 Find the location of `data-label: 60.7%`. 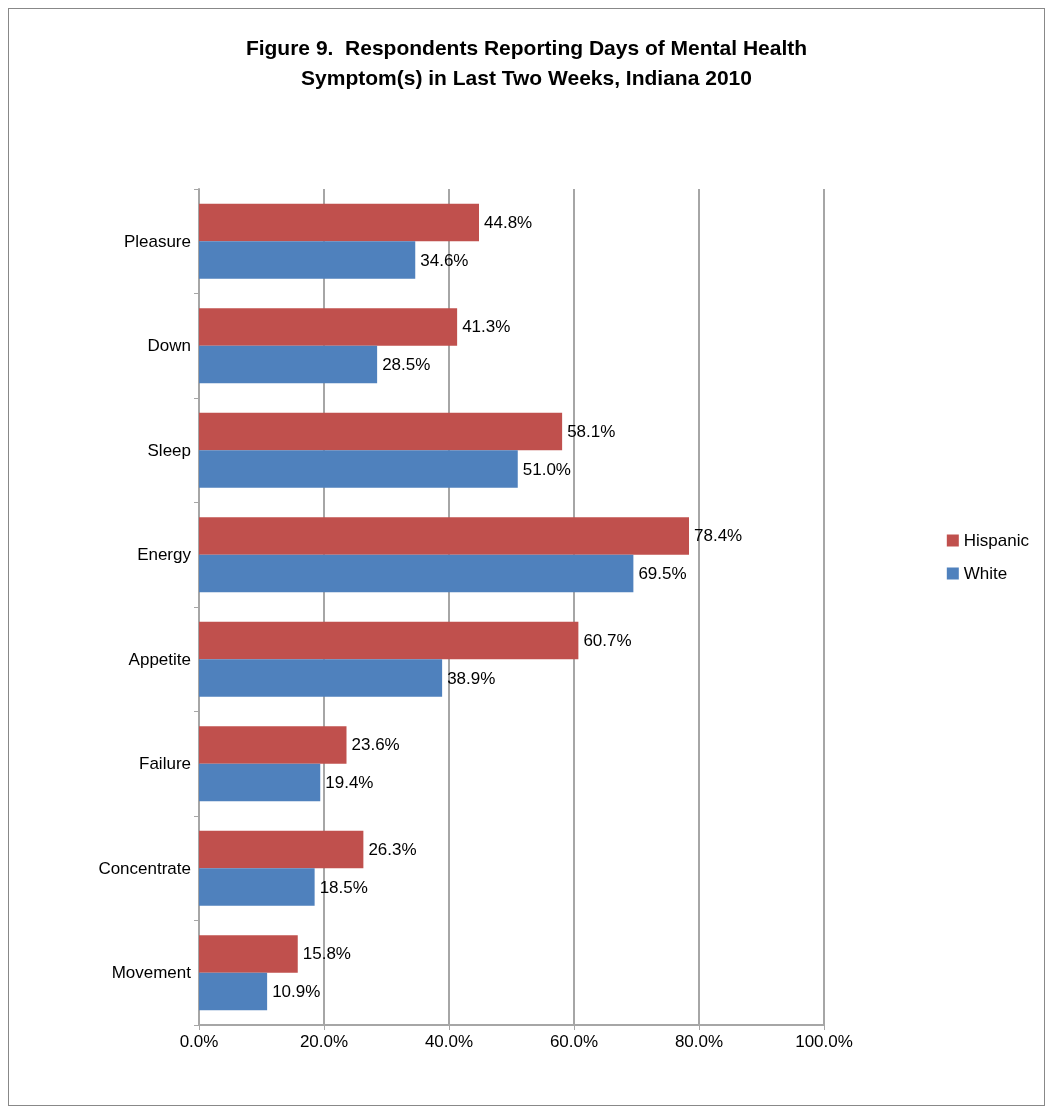

data-label: 60.7% is located at coordinates (607, 640).